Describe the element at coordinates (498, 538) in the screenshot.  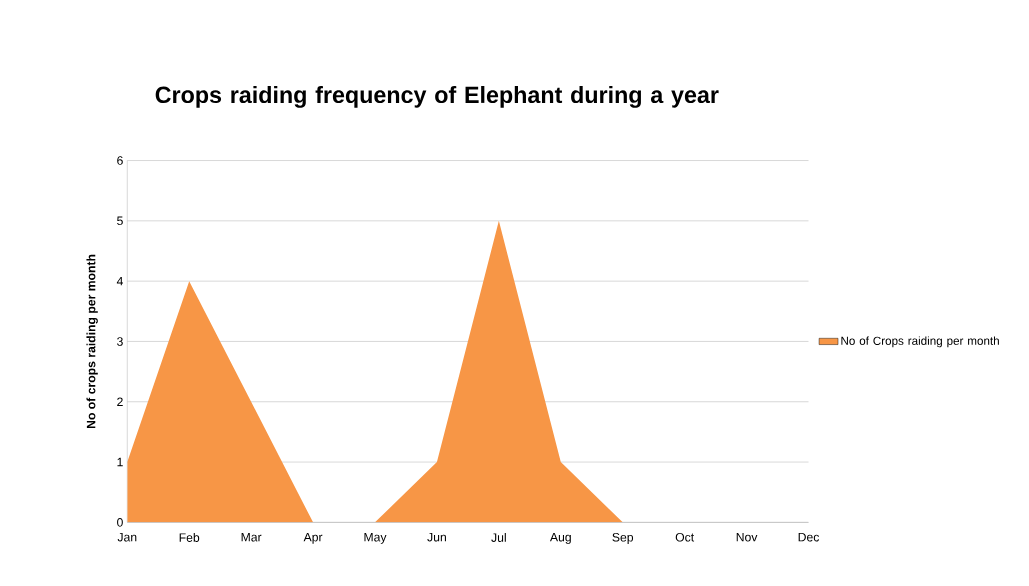
I see `x-tick-label: Jul` at that location.